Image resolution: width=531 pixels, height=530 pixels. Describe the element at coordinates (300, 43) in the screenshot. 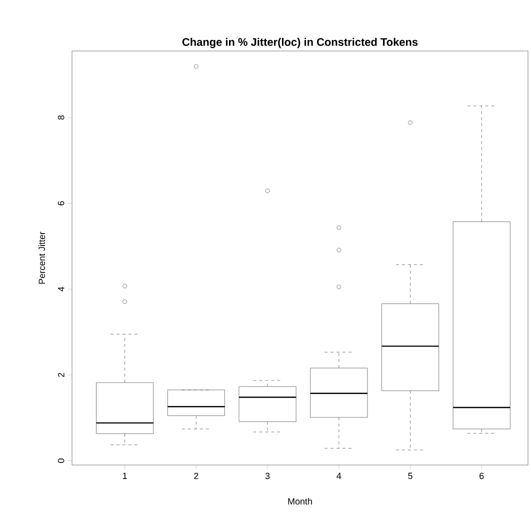

I see `chart-title: Change in % Jitter(loc) in Constricted Tokens` at that location.